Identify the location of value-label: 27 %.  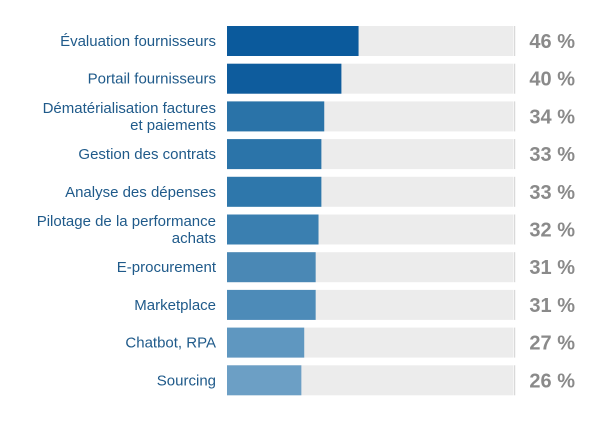
(552, 344).